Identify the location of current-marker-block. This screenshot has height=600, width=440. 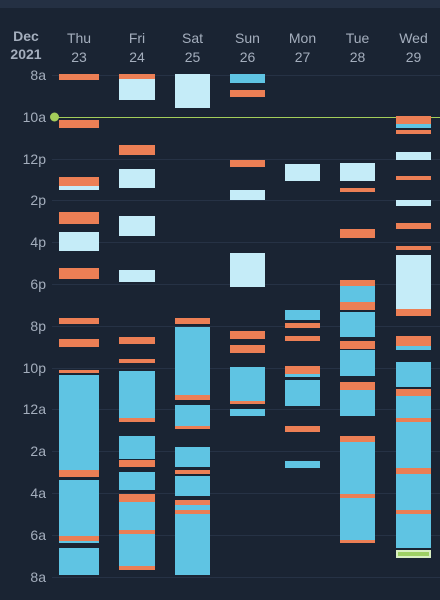
(413, 554).